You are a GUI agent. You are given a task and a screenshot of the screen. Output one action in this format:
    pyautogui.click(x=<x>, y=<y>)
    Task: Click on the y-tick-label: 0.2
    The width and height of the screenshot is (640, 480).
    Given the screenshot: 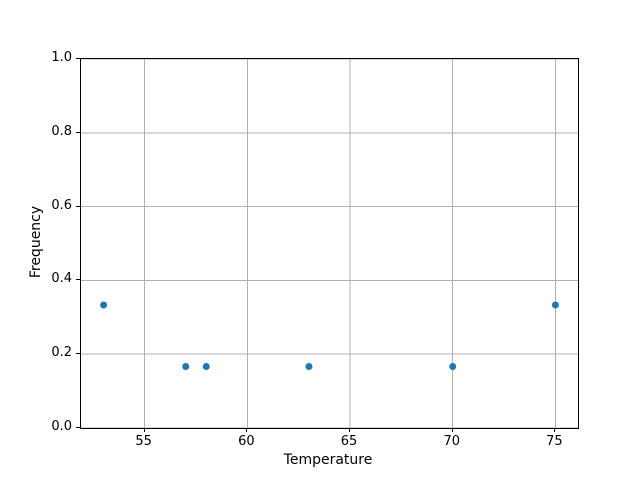 What is the action you would take?
    pyautogui.click(x=61, y=353)
    